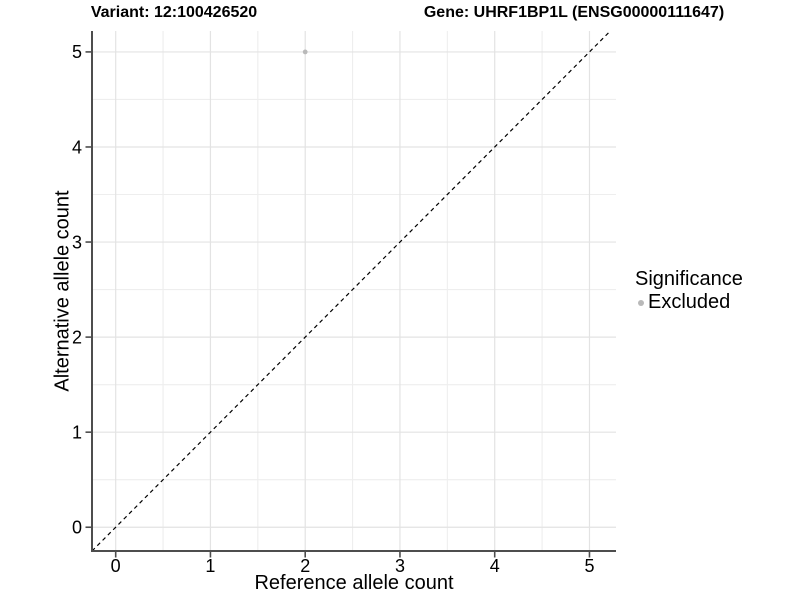 The height and width of the screenshot is (600, 800). I want to click on y-tick-label: 5, so click(77, 52).